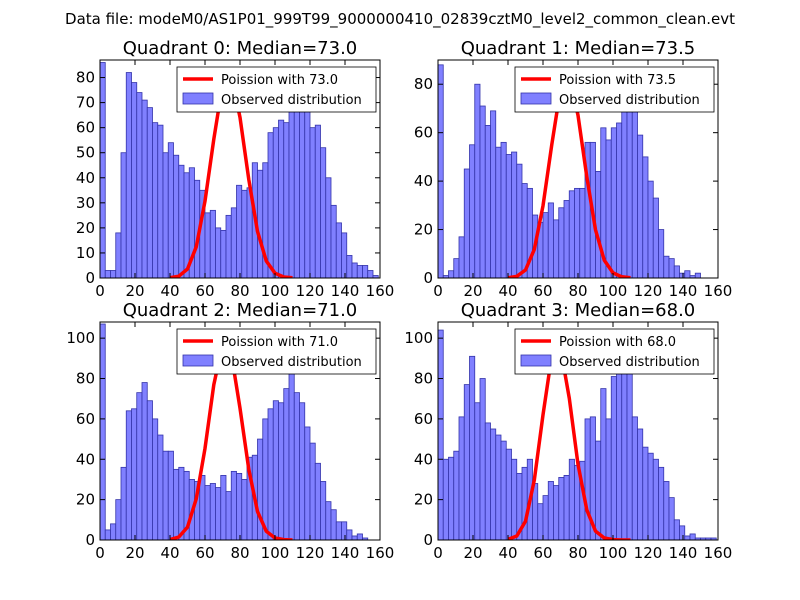 This screenshot has width=800, height=600. I want to click on quadrant-3-x-tick-label: 100, so click(613, 553).